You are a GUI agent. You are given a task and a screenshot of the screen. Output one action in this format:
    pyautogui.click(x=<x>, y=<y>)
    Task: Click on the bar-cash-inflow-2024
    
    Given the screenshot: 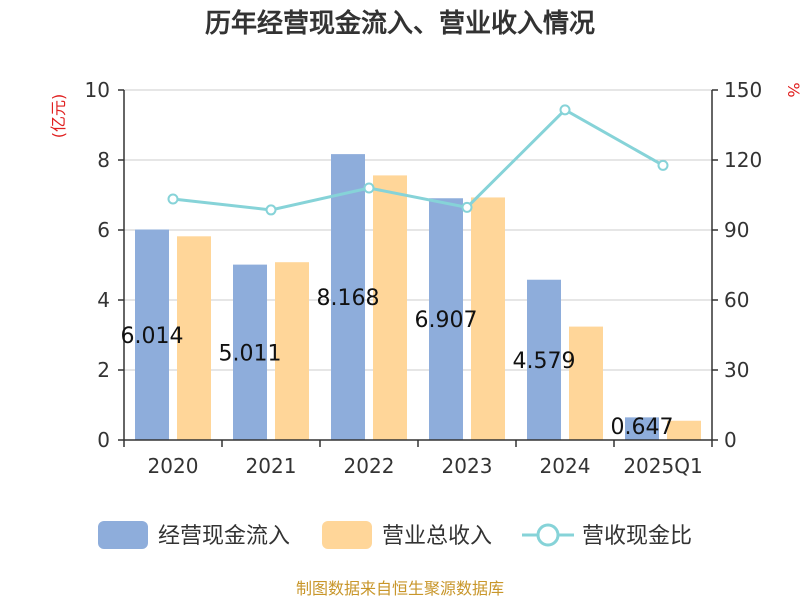 What is the action you would take?
    pyautogui.click(x=544, y=359)
    